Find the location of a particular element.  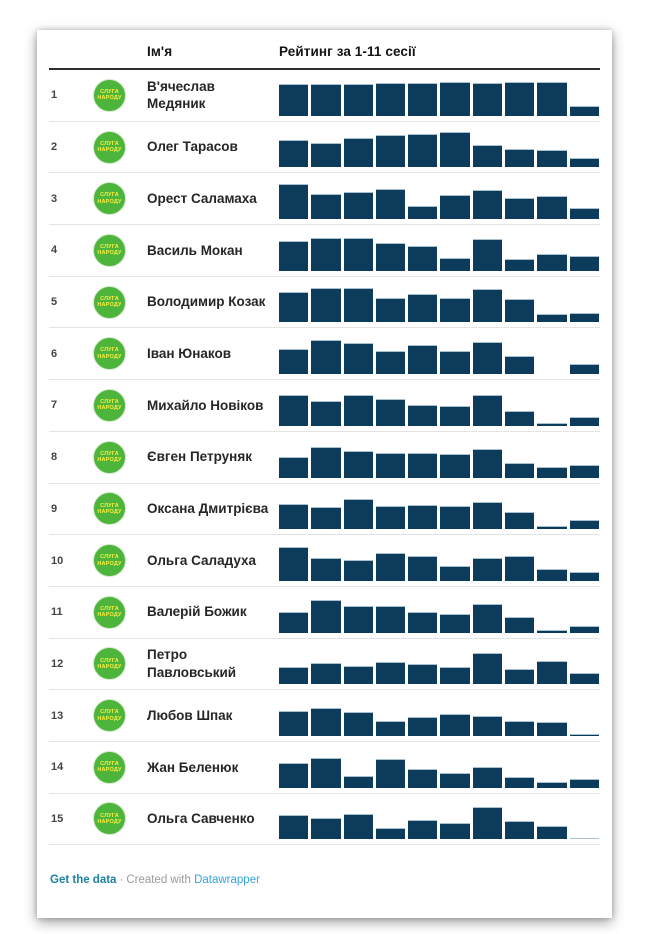

member-name: Жан Беленюк is located at coordinates (193, 767).